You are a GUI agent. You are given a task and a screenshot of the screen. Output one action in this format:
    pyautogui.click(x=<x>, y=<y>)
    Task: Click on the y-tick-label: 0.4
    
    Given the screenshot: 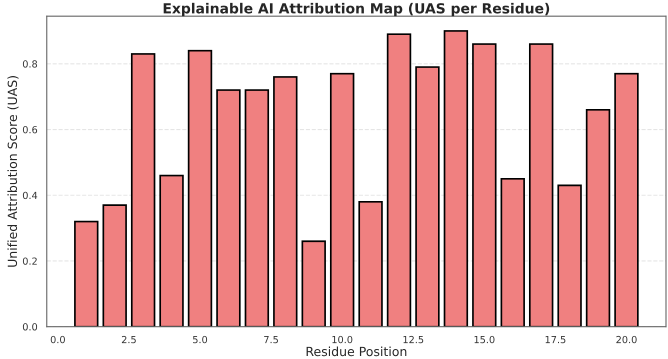 What is the action you would take?
    pyautogui.click(x=30, y=196)
    